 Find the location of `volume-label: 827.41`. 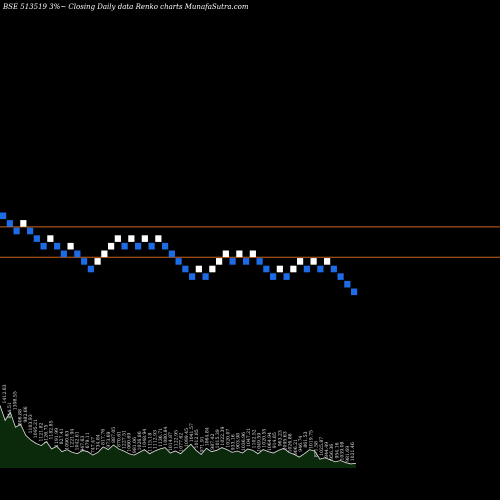

volume-label: 827.41 is located at coordinates (62, 436).